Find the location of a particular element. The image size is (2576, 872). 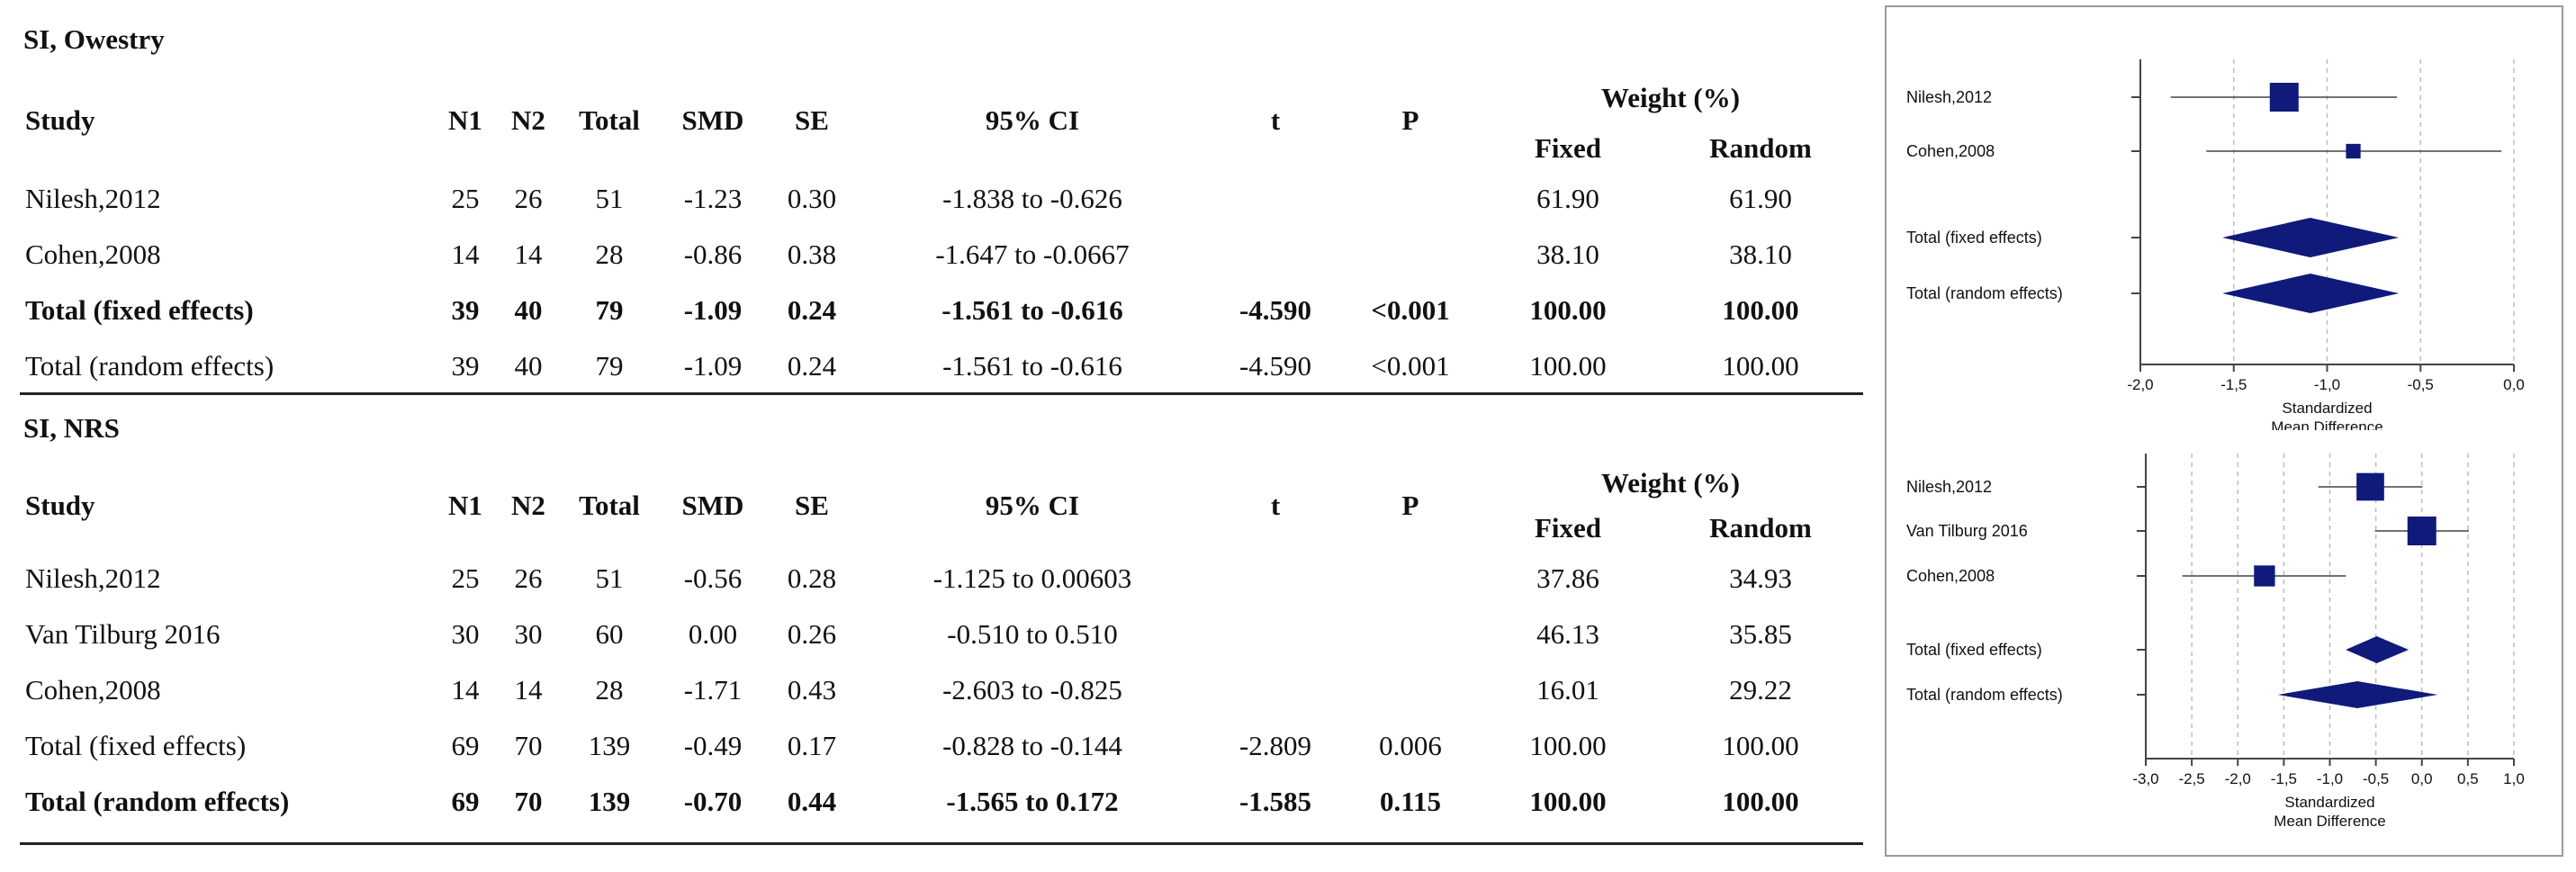

cell-t is located at coordinates (1275, 690).